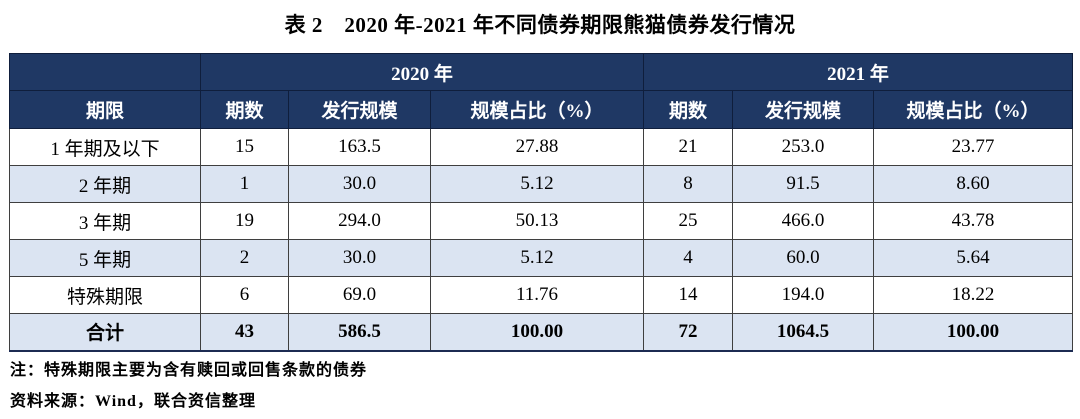 The height and width of the screenshot is (419, 1080). Describe the element at coordinates (688, 109) in the screenshot. I see `col-header-count-2021: 期数` at that location.